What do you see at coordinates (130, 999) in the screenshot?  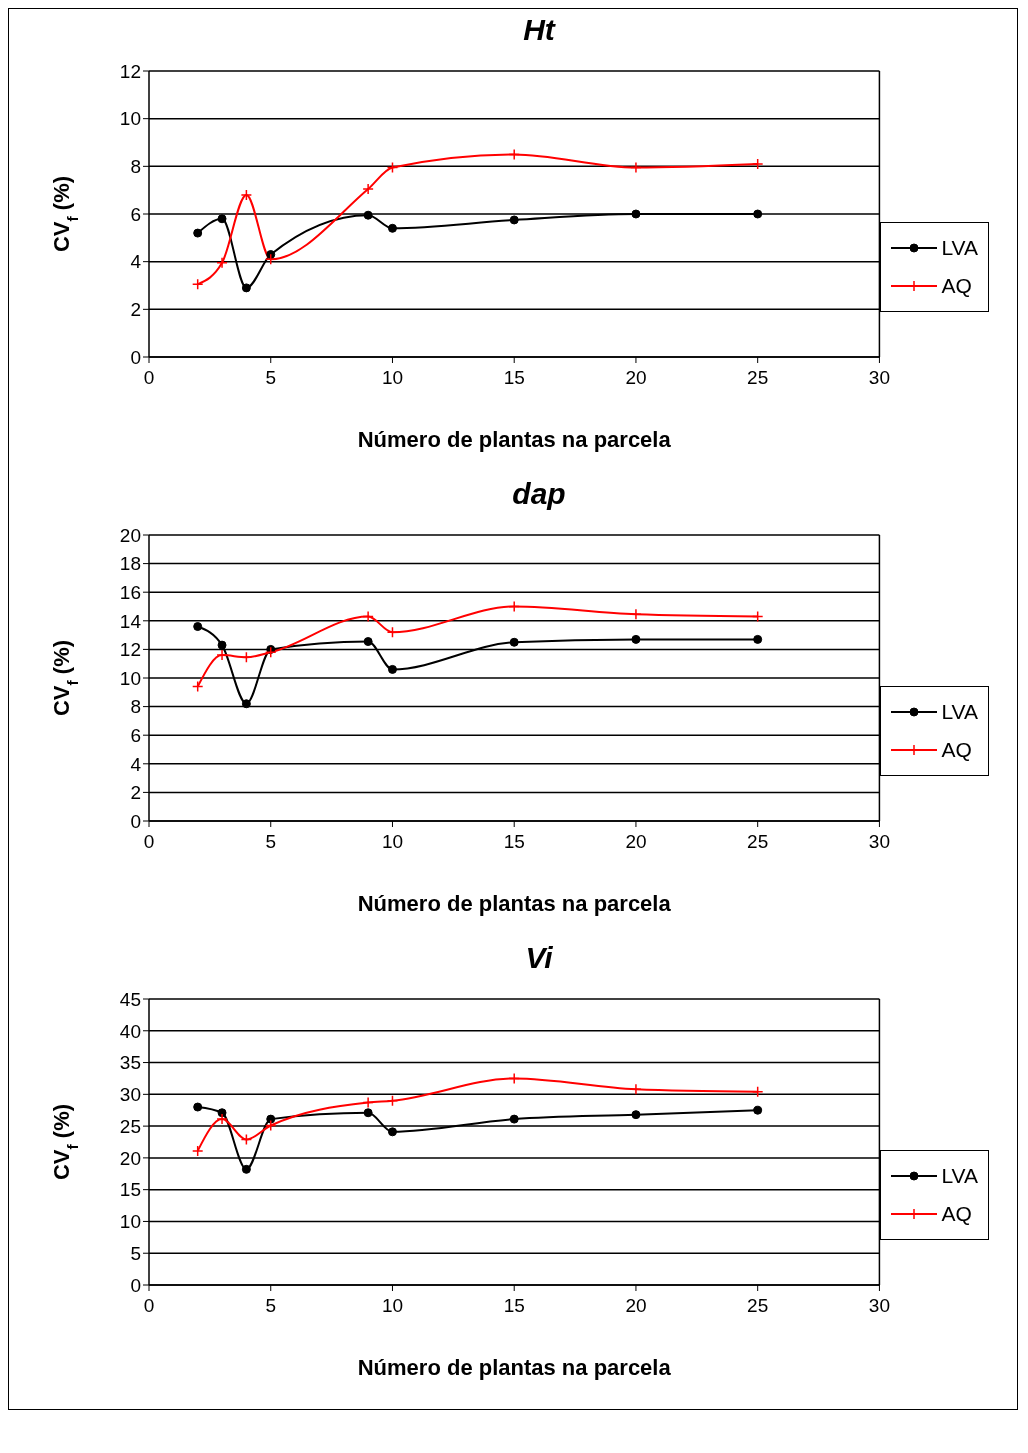 I see `y-tick-label: 45` at bounding box center [130, 999].